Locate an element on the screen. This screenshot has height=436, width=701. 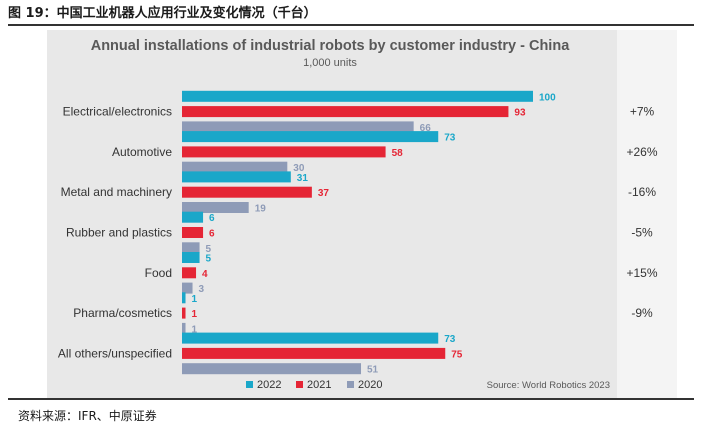
legend-swatch-2021 is located at coordinates (299, 384).